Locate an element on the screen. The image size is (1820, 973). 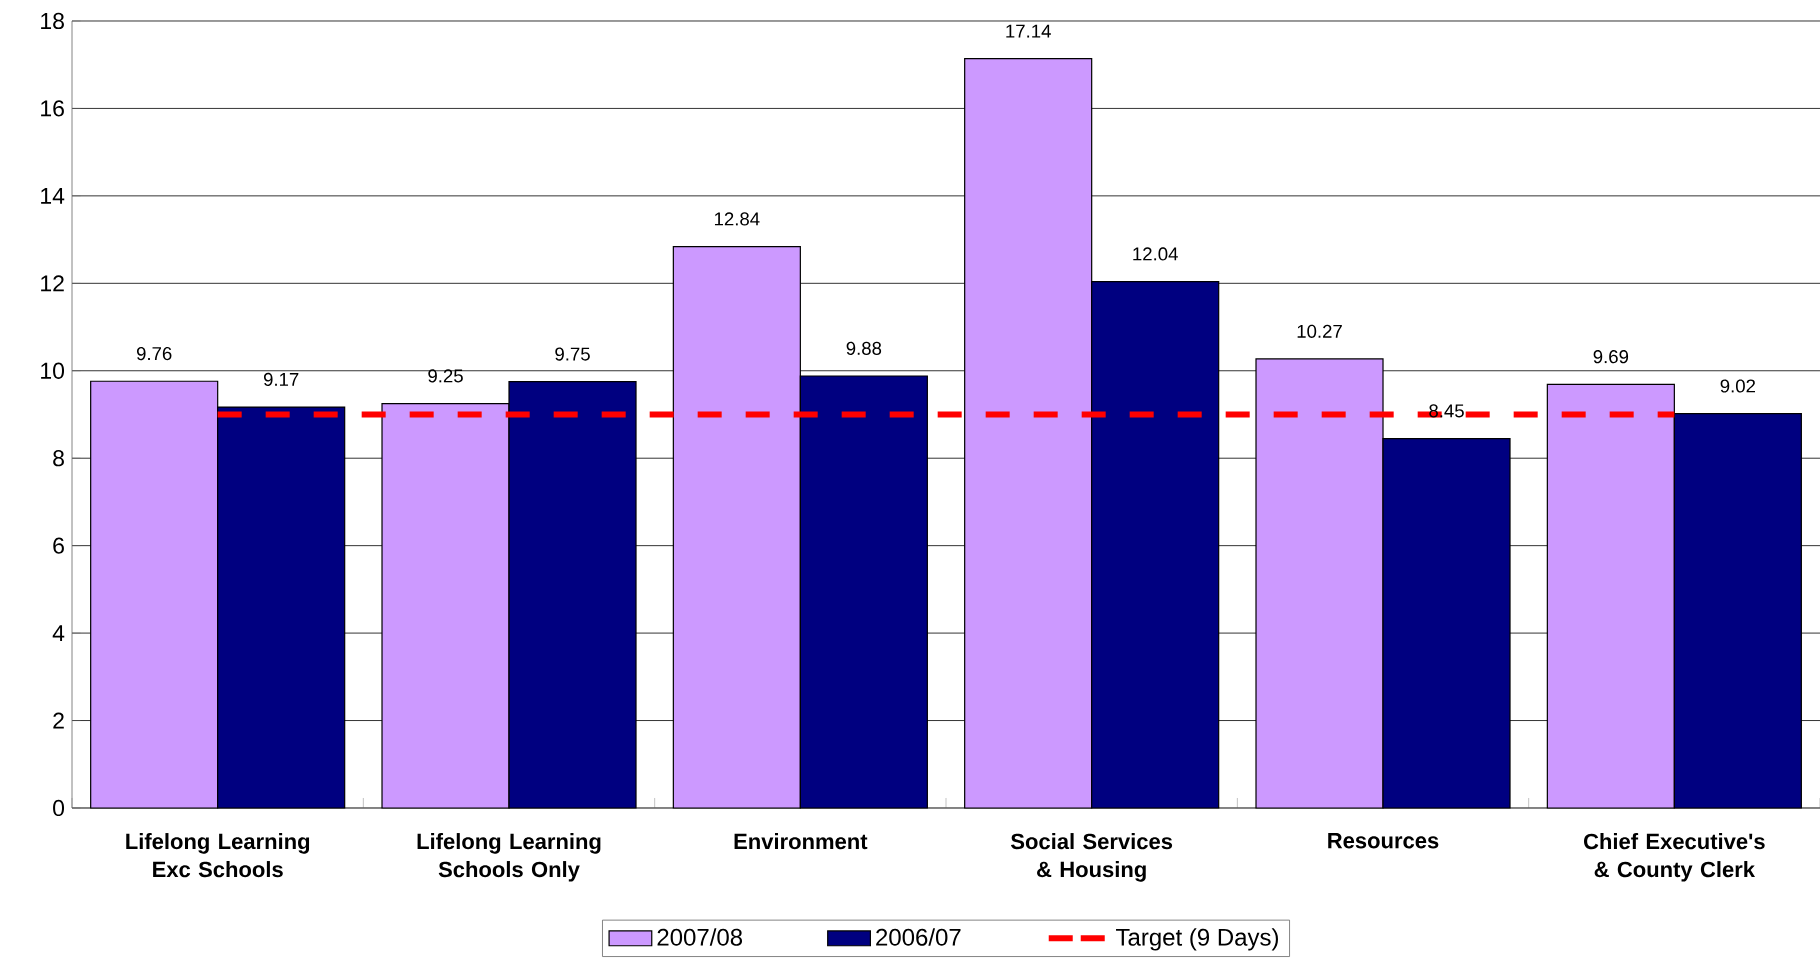
y-tick-label: 2 is located at coordinates (58, 720).